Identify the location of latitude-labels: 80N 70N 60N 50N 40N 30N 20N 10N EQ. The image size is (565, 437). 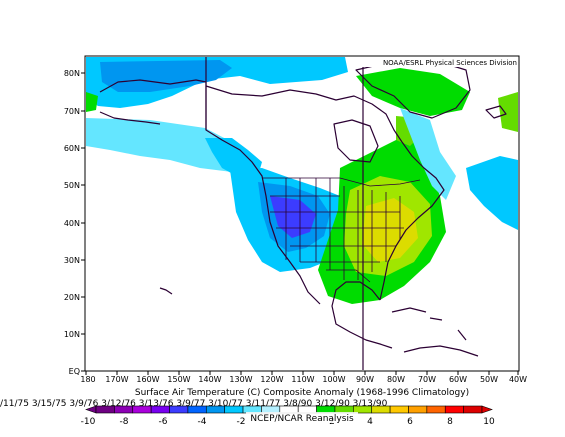
(72, 222).